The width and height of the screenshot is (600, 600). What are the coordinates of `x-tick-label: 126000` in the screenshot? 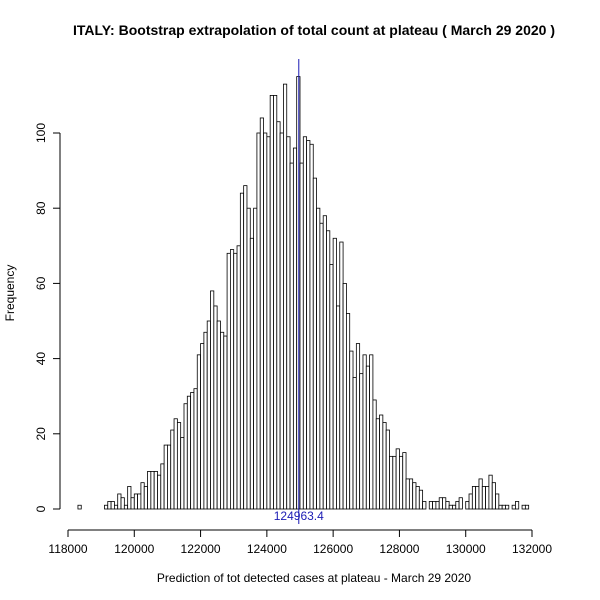 It's located at (333, 549).